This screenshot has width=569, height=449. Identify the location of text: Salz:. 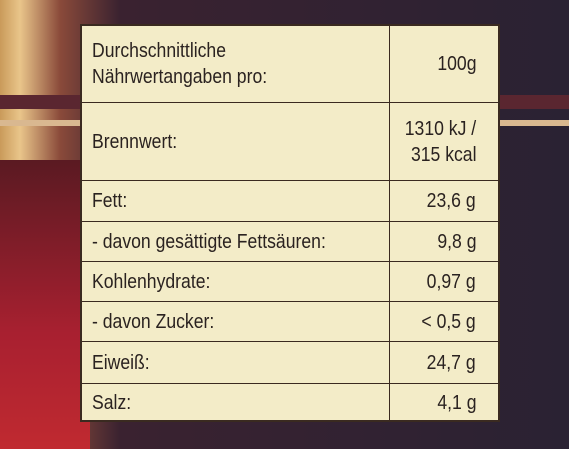
(112, 403).